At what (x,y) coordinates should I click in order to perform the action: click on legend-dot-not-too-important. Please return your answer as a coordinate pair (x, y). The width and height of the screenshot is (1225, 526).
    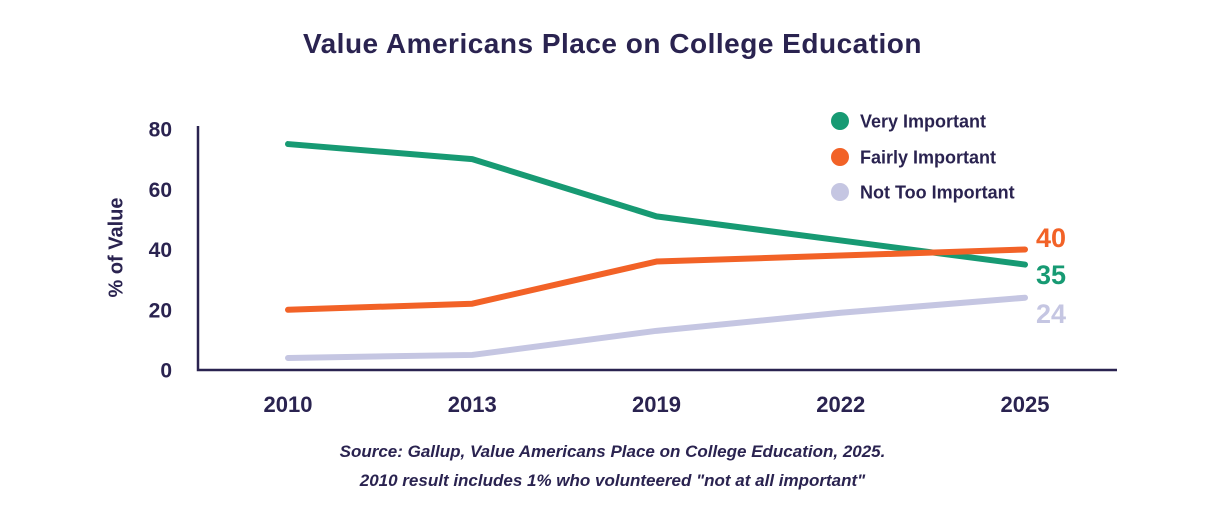
    Looking at the image, I should click on (840, 192).